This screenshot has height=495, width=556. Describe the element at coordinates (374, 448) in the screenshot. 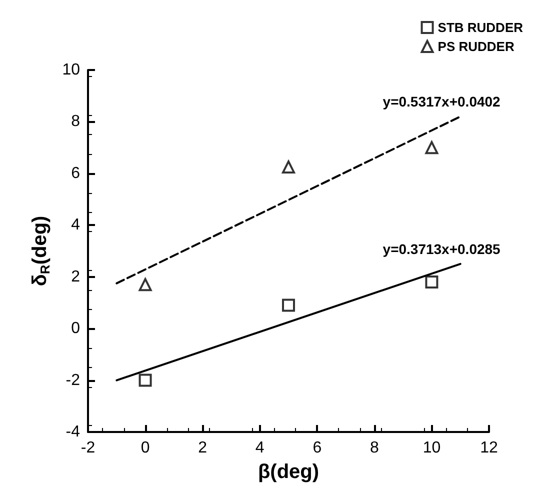

I see `x-tick-label: 8` at that location.